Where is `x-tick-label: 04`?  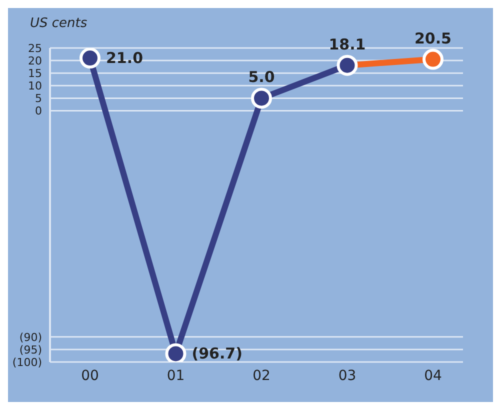 x-tick-label: 04 is located at coordinates (433, 376).